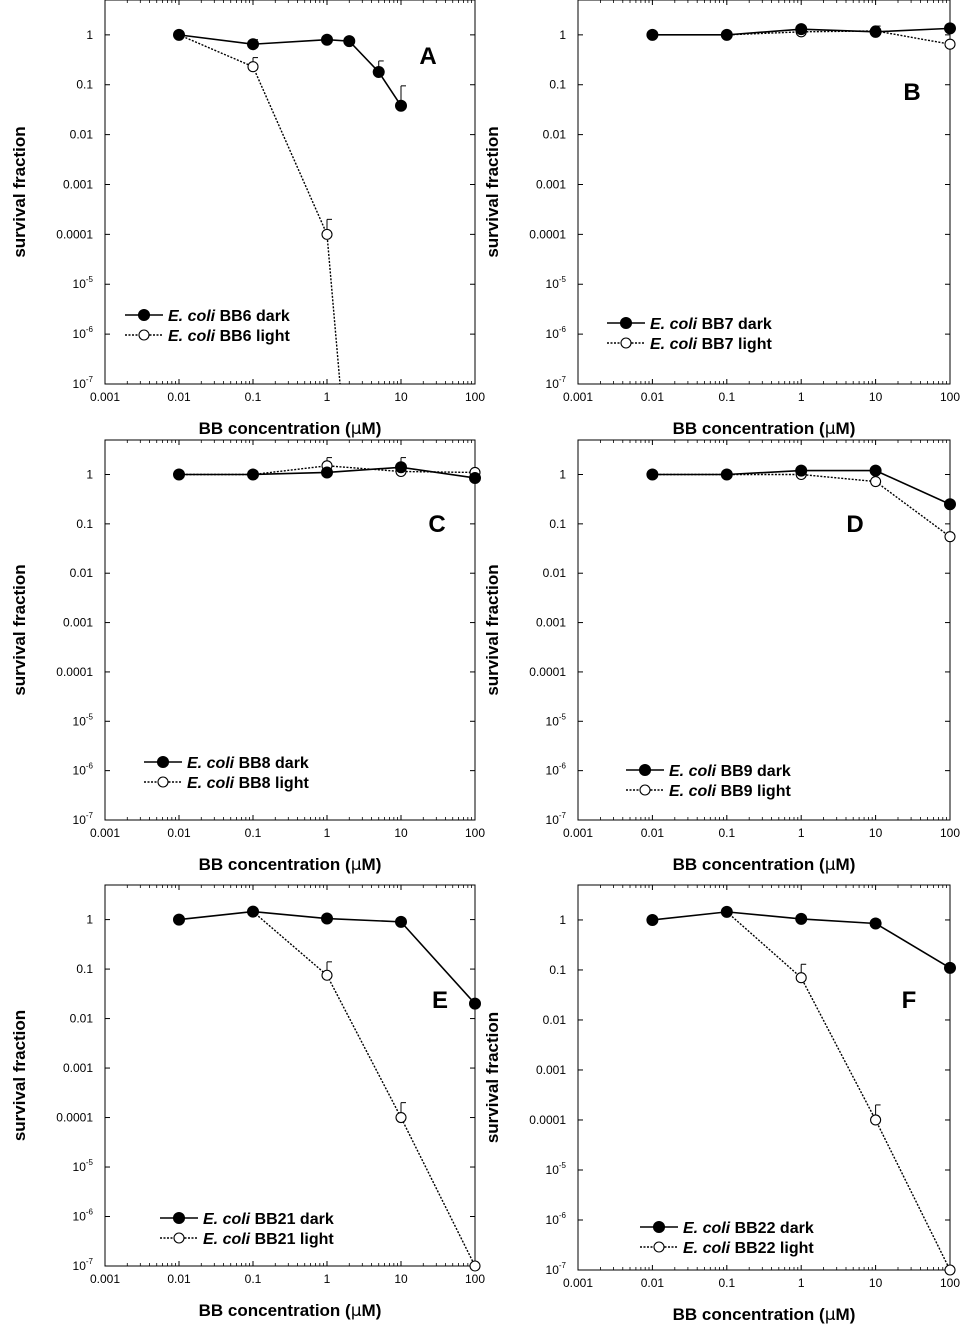 The height and width of the screenshot is (1344, 976). I want to click on legend-label: E. coli BB7 dark, so click(711, 324).